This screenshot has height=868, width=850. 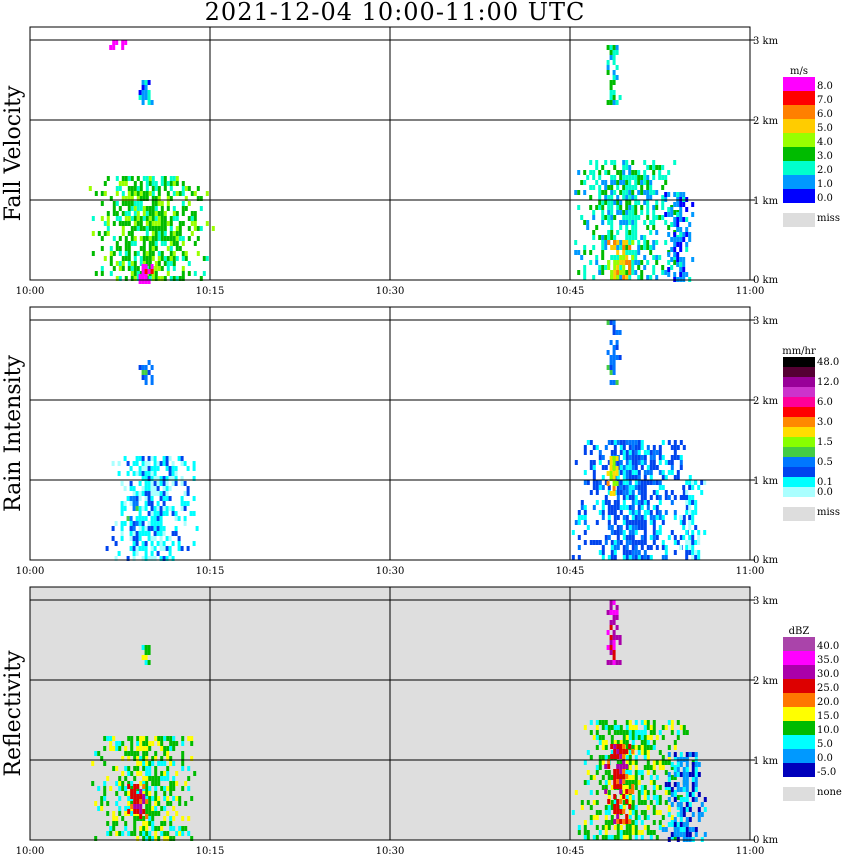 What do you see at coordinates (799, 71) in the screenshot?
I see `colorbar-unit: m/s` at bounding box center [799, 71].